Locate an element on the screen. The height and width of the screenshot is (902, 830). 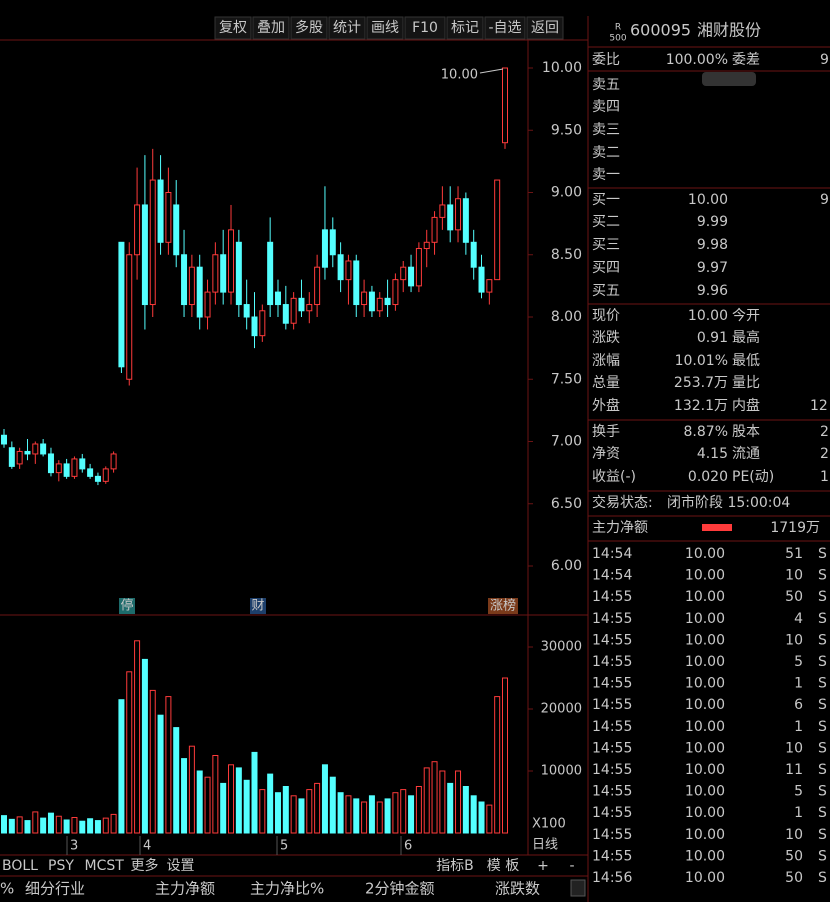
toolbar-button-text: -自选 is located at coordinates (504, 28).